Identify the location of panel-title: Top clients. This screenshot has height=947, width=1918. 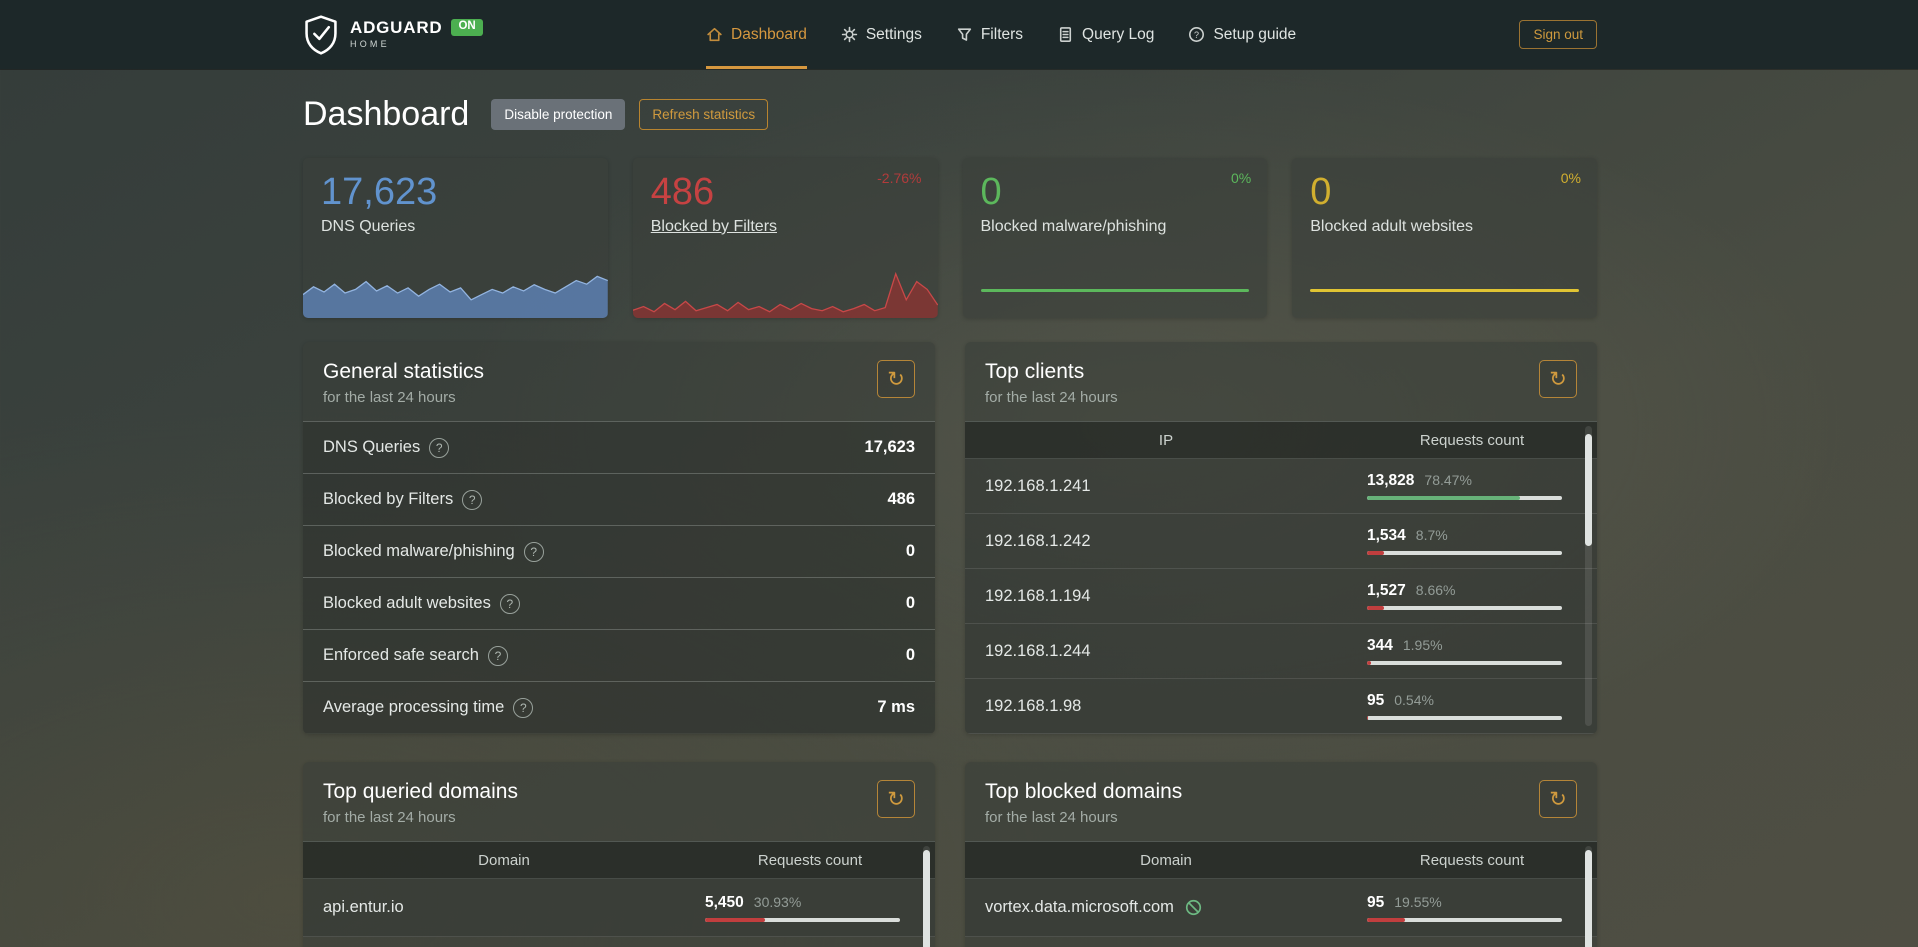
(1035, 371).